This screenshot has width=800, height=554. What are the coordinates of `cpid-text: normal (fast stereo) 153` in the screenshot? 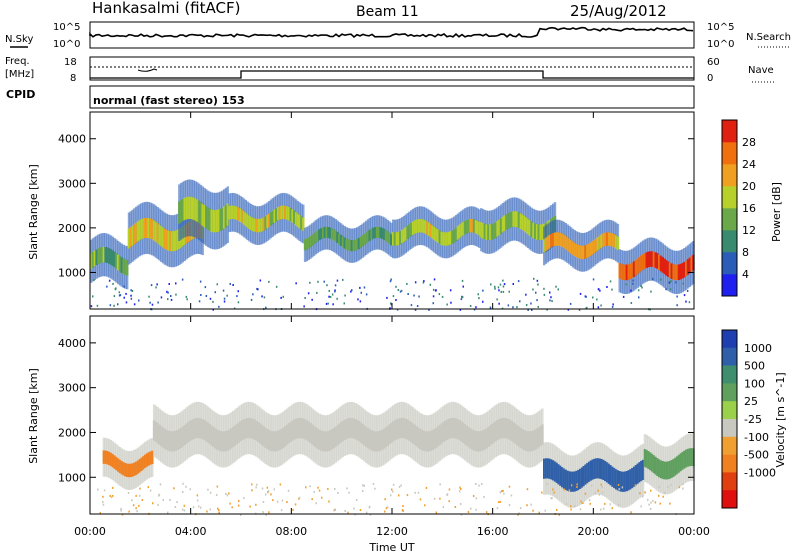 It's located at (169, 100).